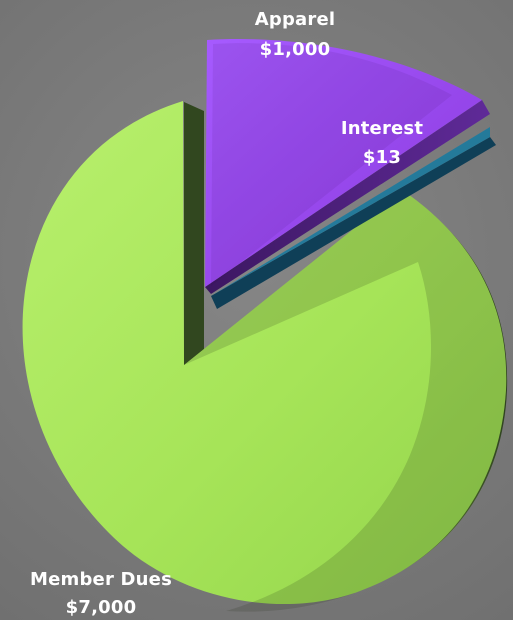  What do you see at coordinates (382, 157) in the screenshot?
I see `interest-value-label: $13` at bounding box center [382, 157].